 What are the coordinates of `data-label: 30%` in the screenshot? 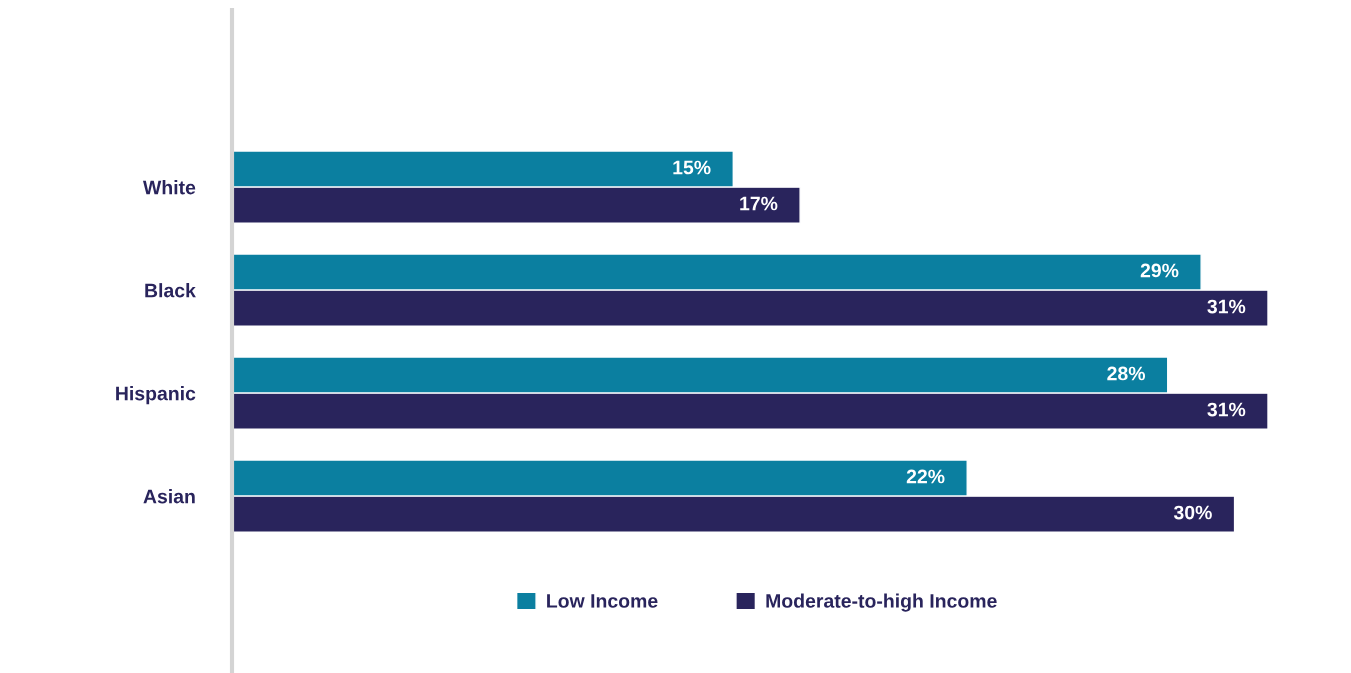 It's located at (1192, 512).